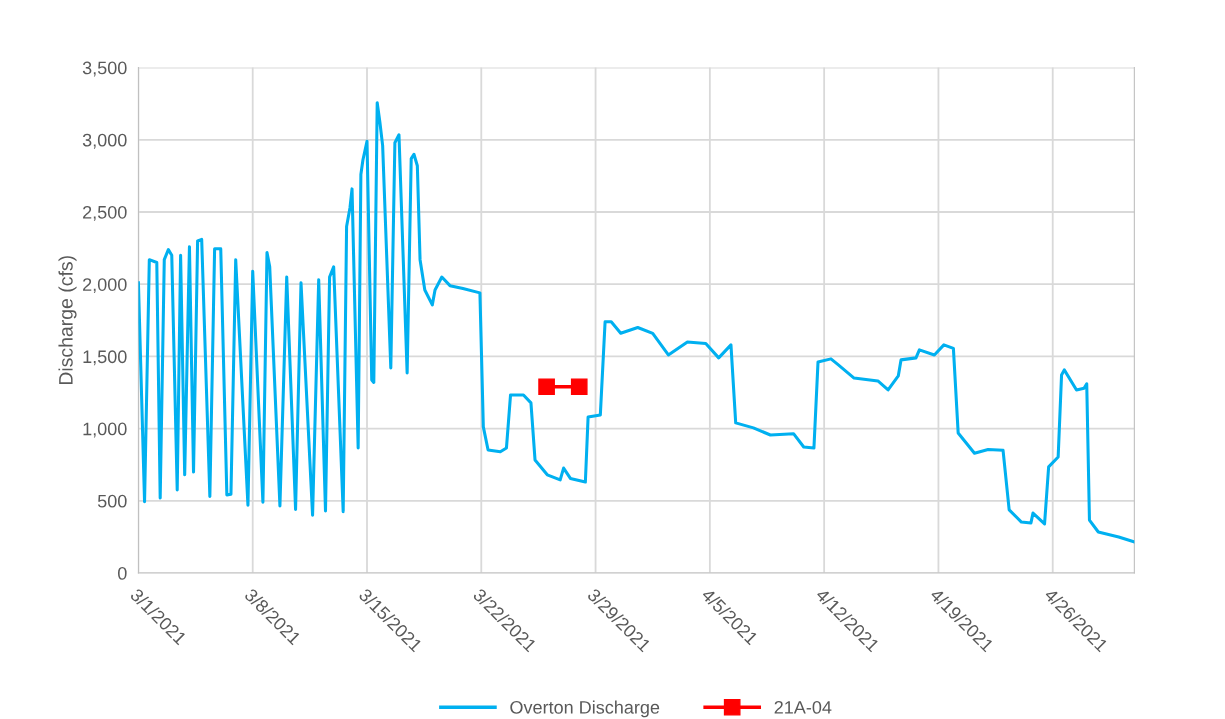  I want to click on y-tick-label: 1,500, so click(105, 358).